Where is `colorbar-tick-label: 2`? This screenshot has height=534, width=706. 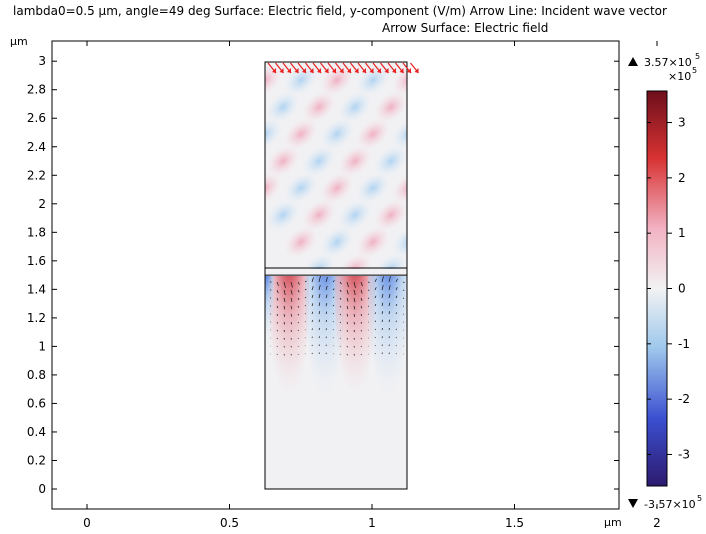
colorbar-tick-label: 2 is located at coordinates (682, 178).